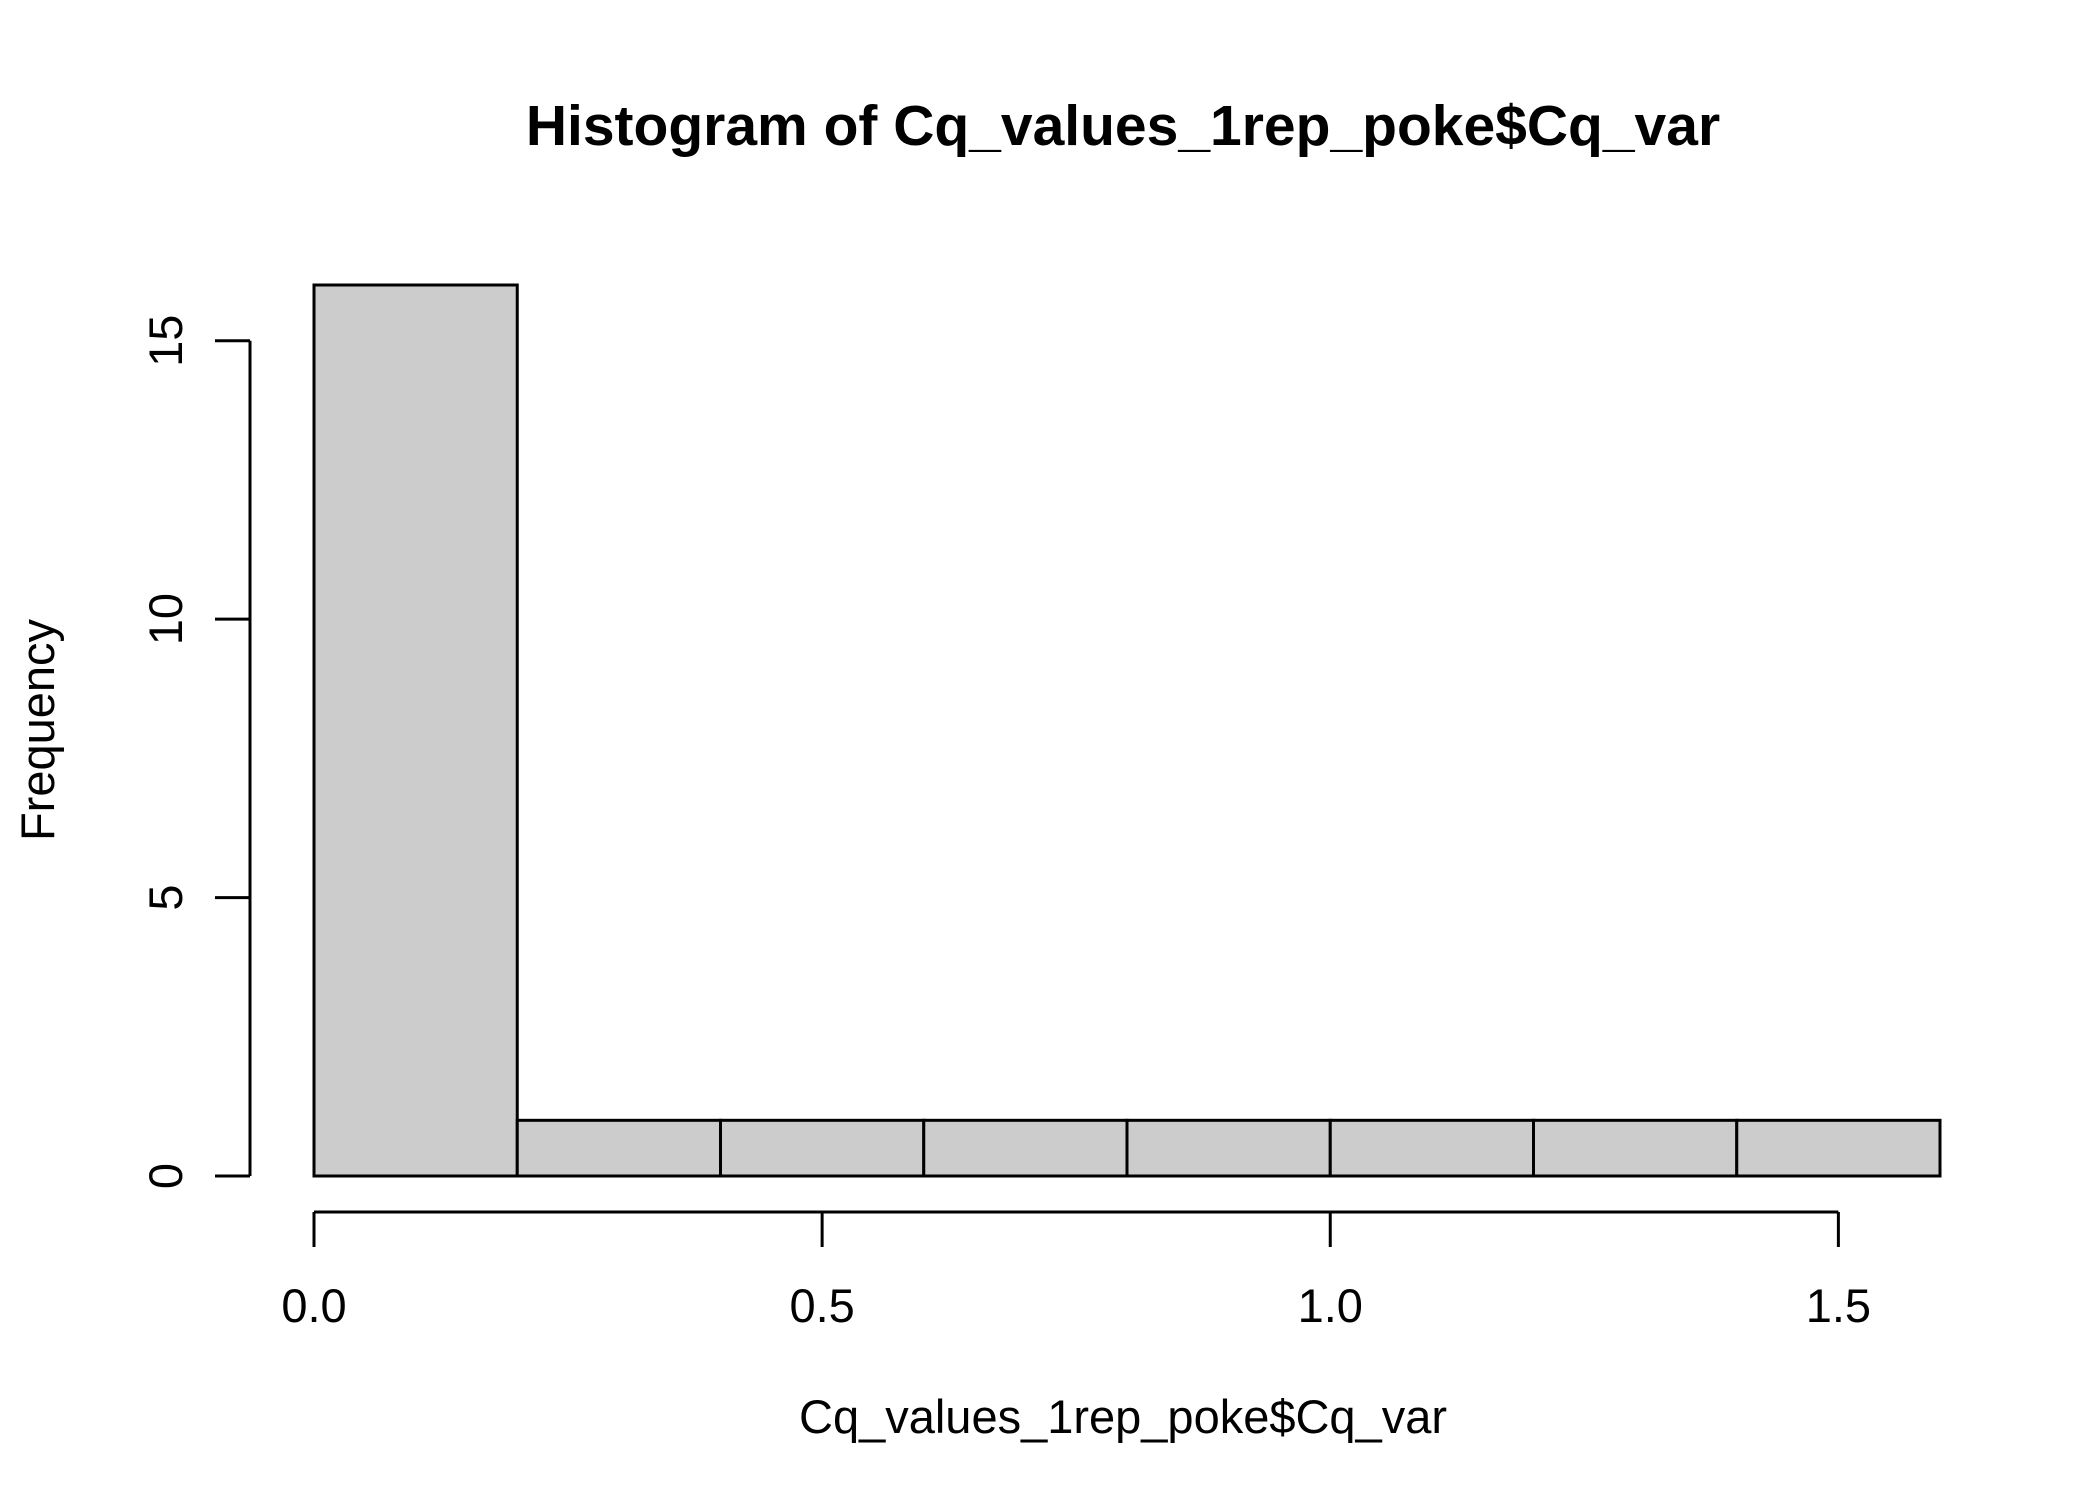 The width and height of the screenshot is (2100, 1500). What do you see at coordinates (1123, 1416) in the screenshot?
I see `x-axis-label: Cq_values_1rep_poke$Cq_var` at bounding box center [1123, 1416].